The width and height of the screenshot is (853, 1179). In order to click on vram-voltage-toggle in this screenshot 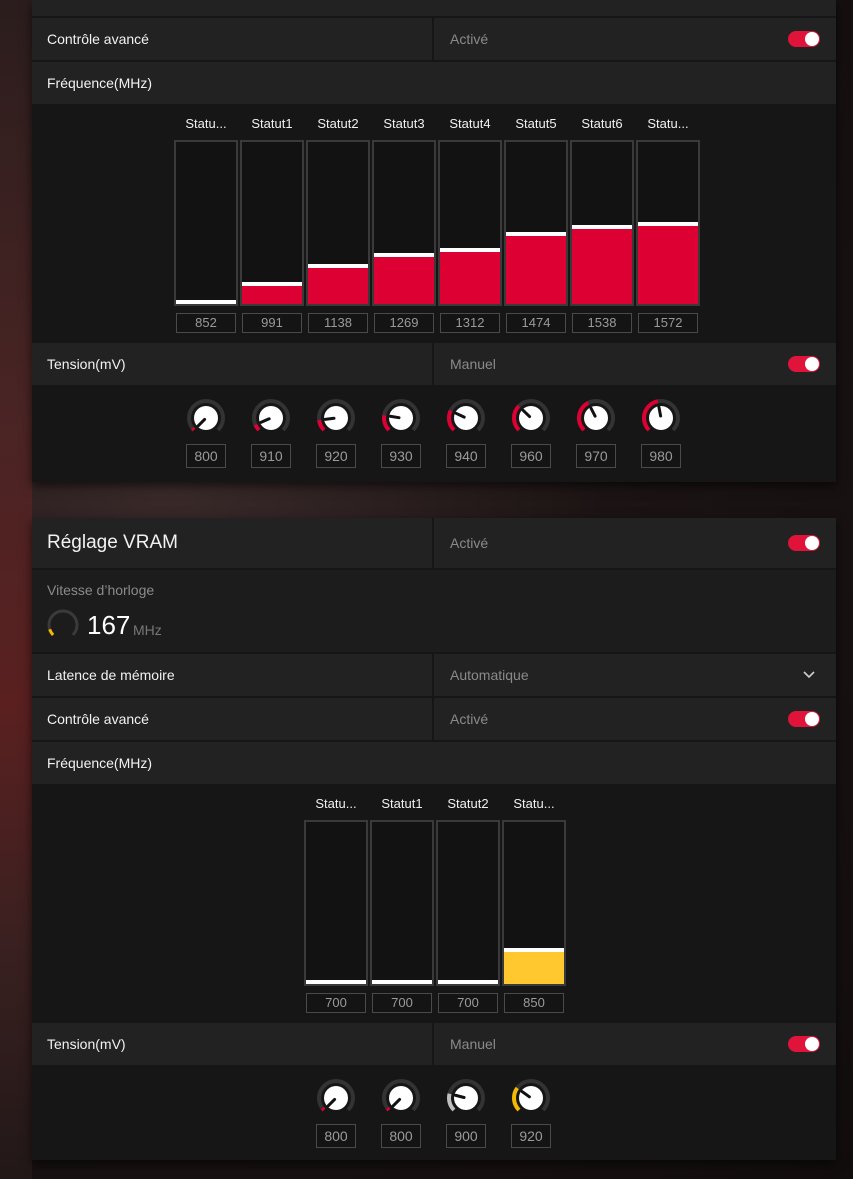, I will do `click(804, 1044)`.